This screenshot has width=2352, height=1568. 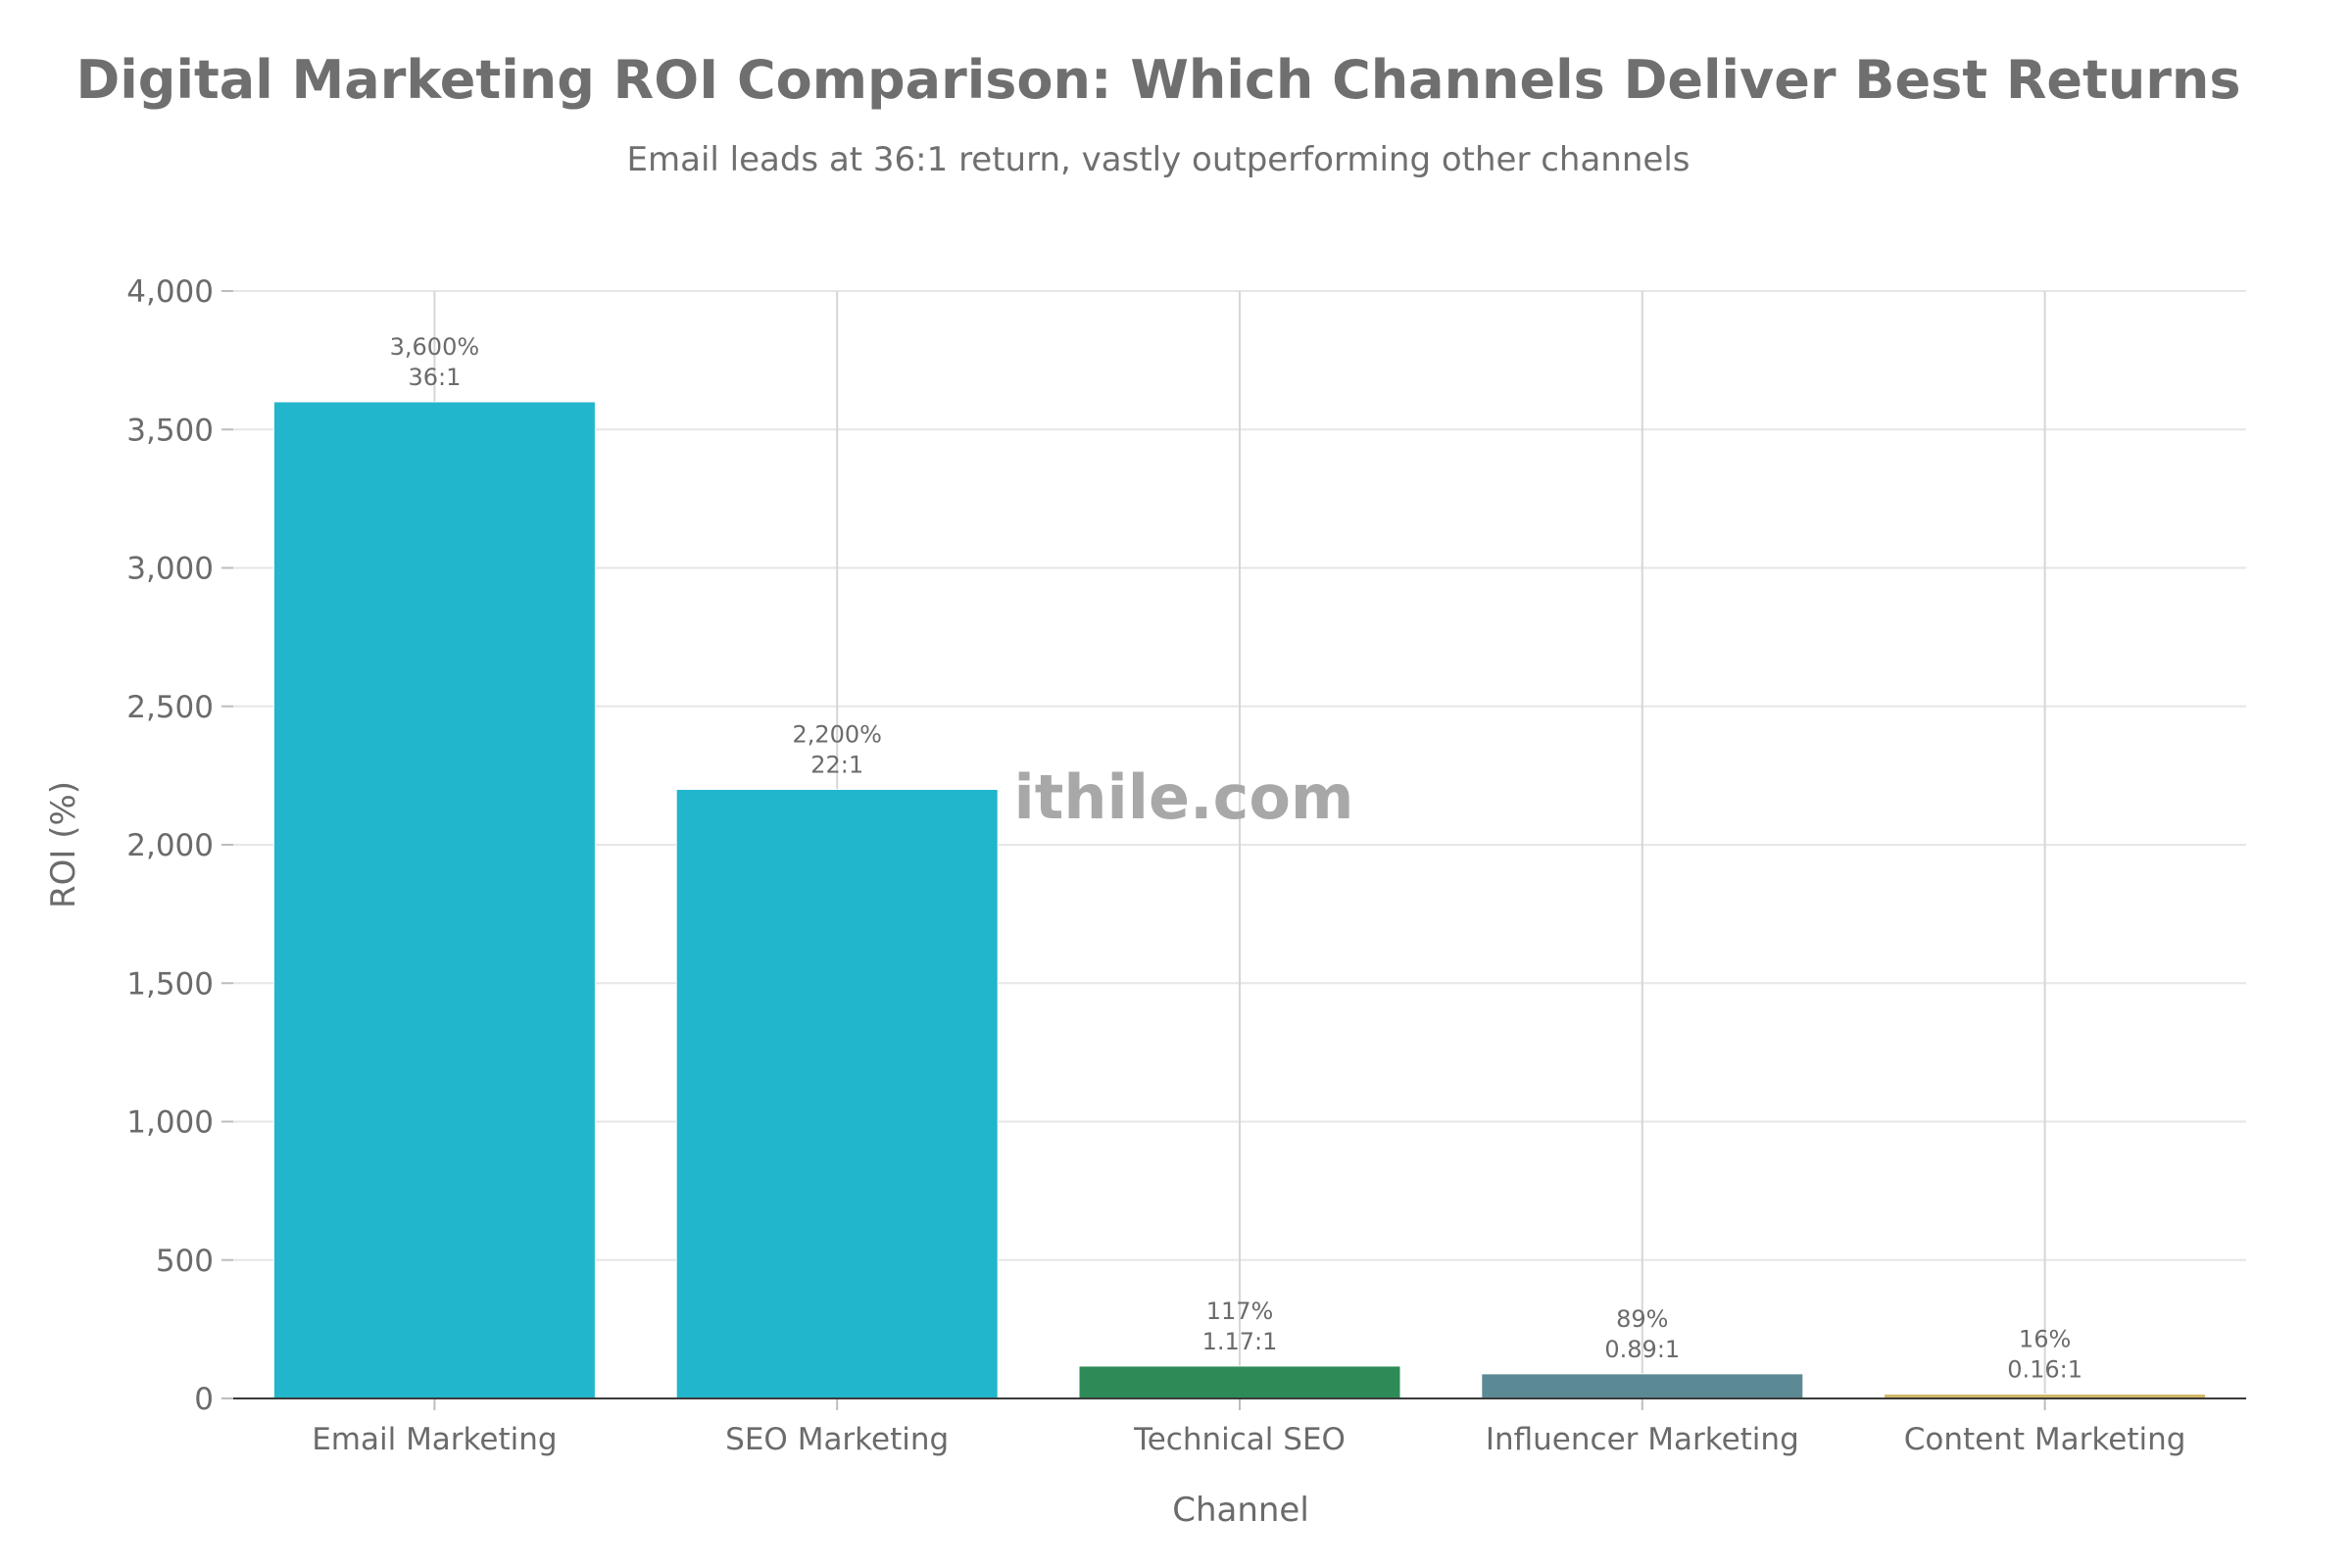 I want to click on bar-technical-seo, so click(x=1239, y=1382).